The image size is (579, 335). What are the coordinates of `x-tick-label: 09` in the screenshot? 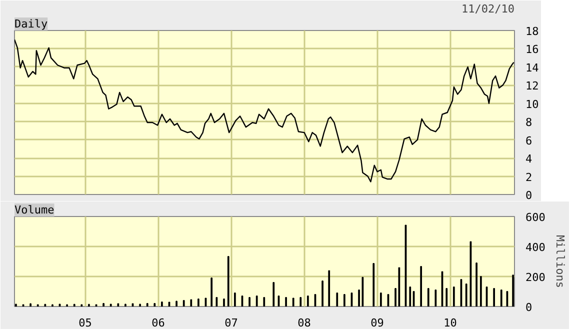 It's located at (377, 323).